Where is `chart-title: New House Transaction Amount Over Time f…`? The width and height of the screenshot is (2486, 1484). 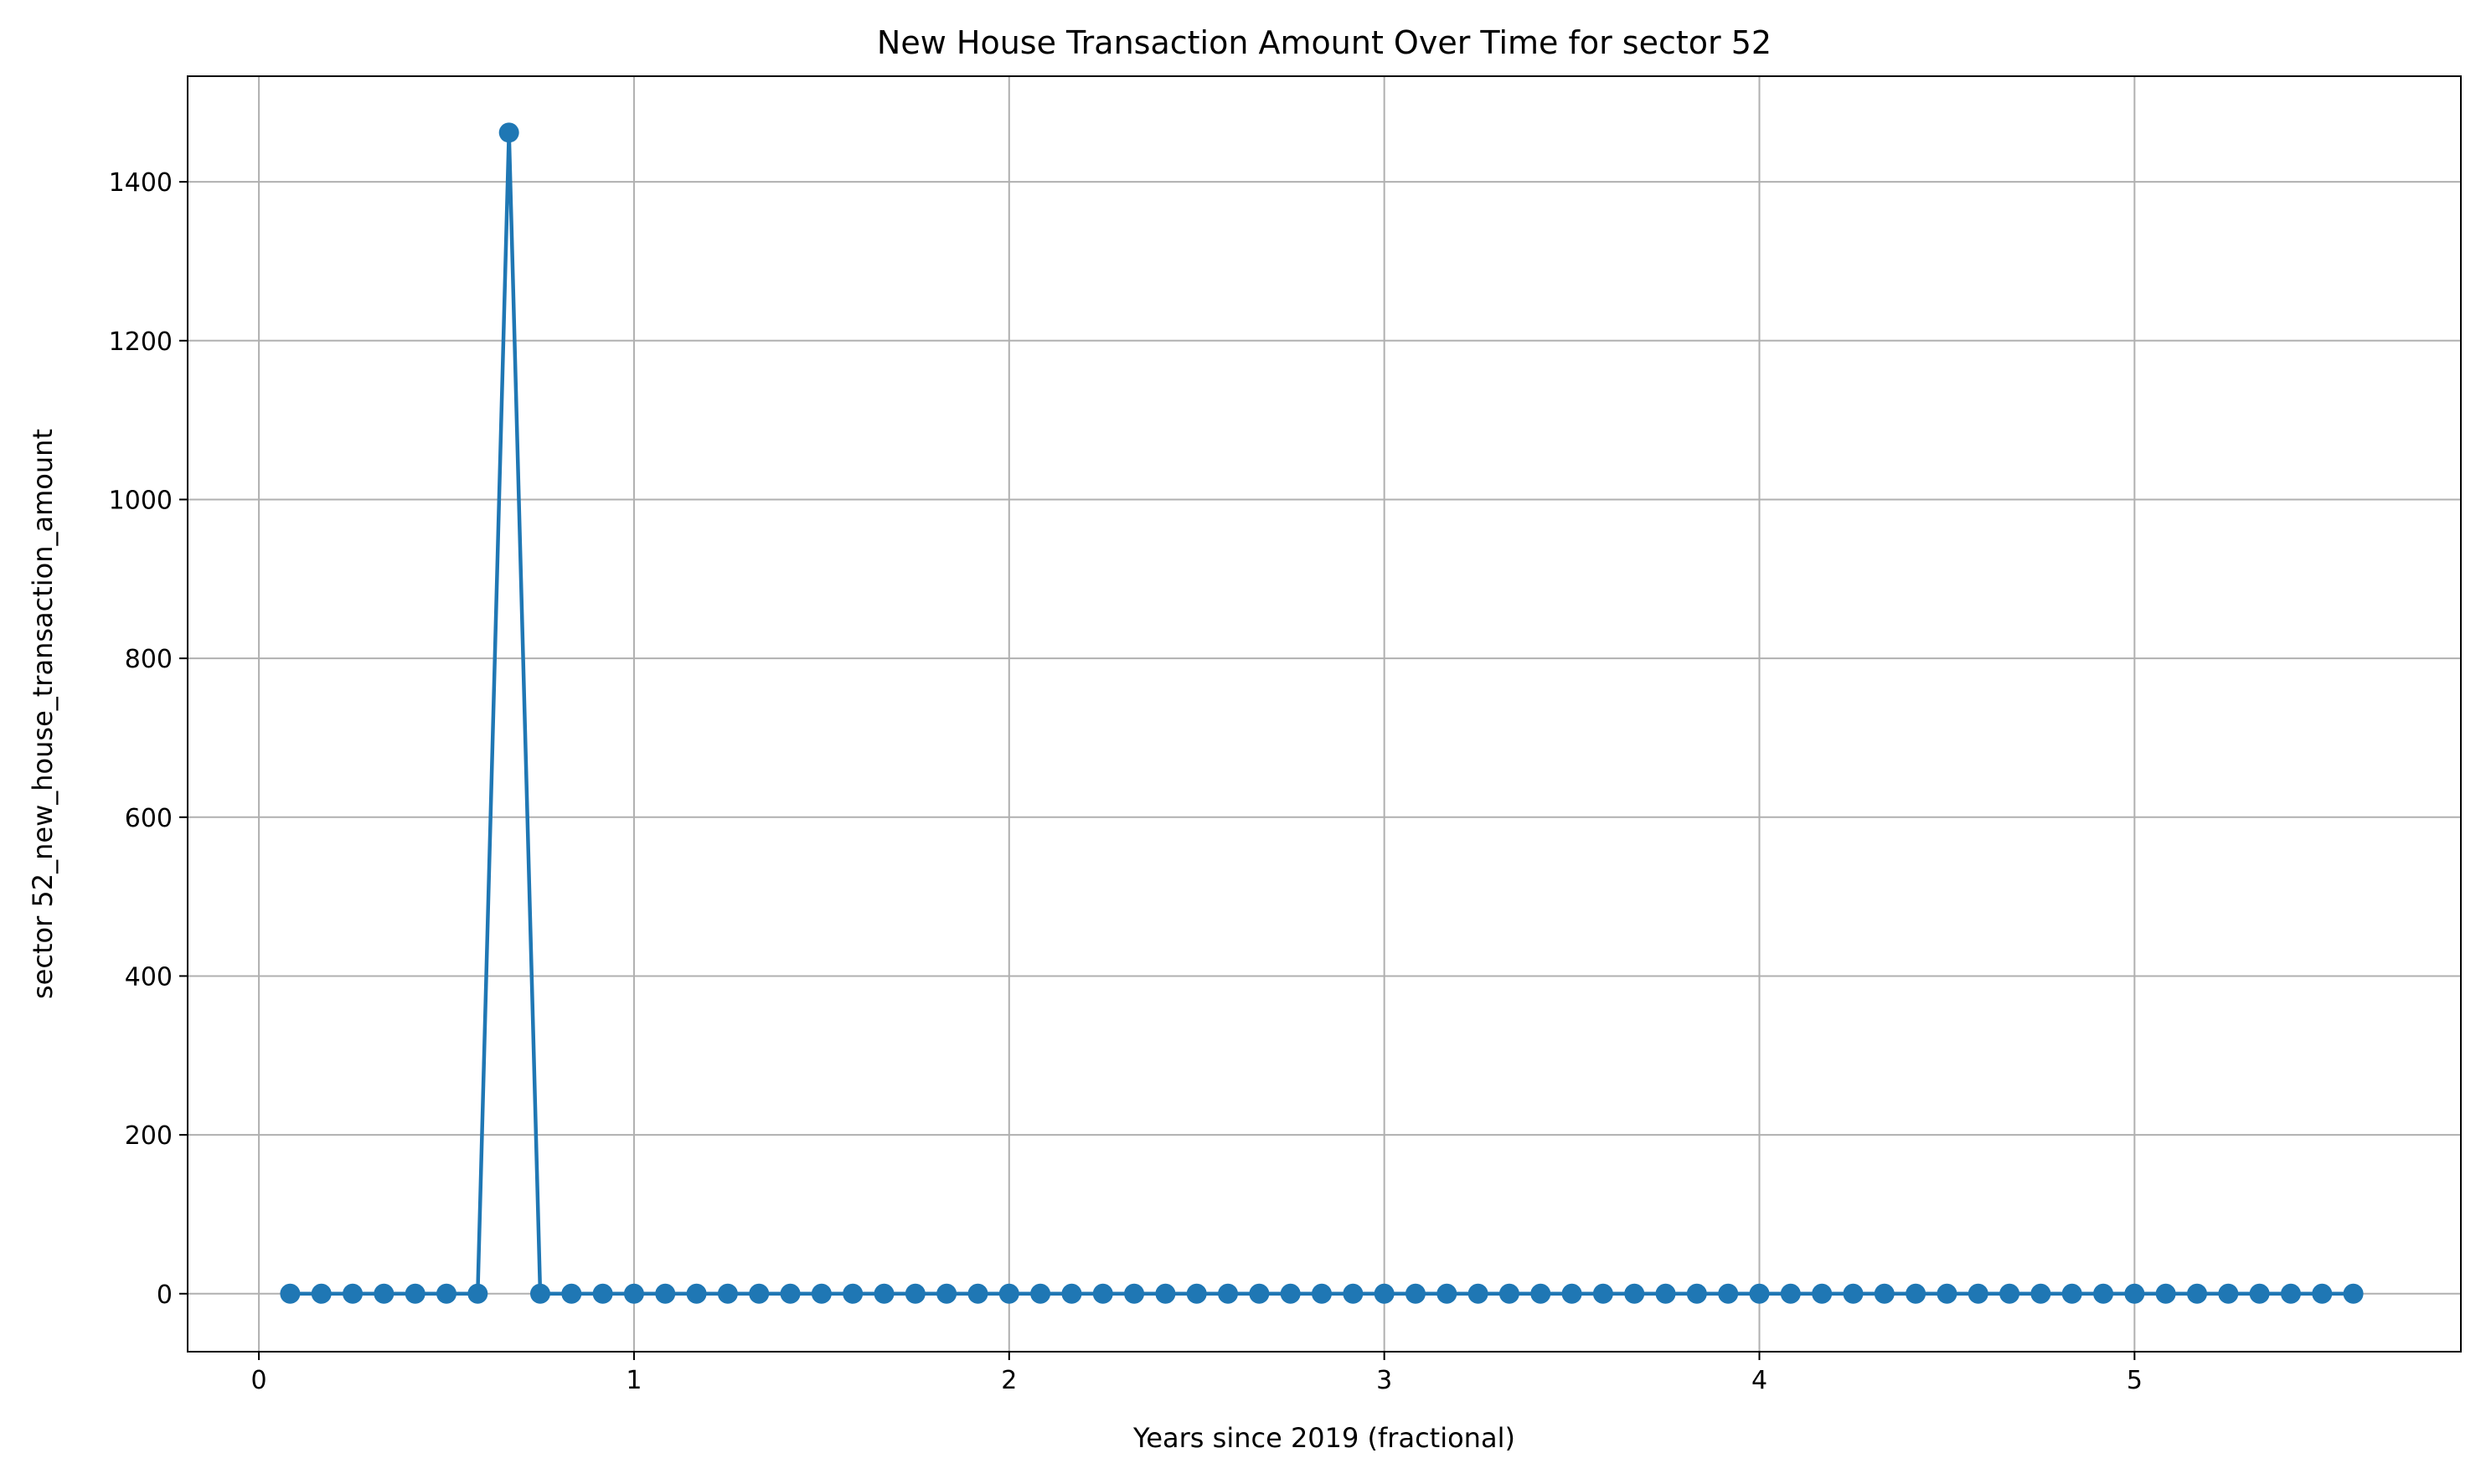
chart-title: New House Transaction Amount Over Time f… is located at coordinates (1325, 42).